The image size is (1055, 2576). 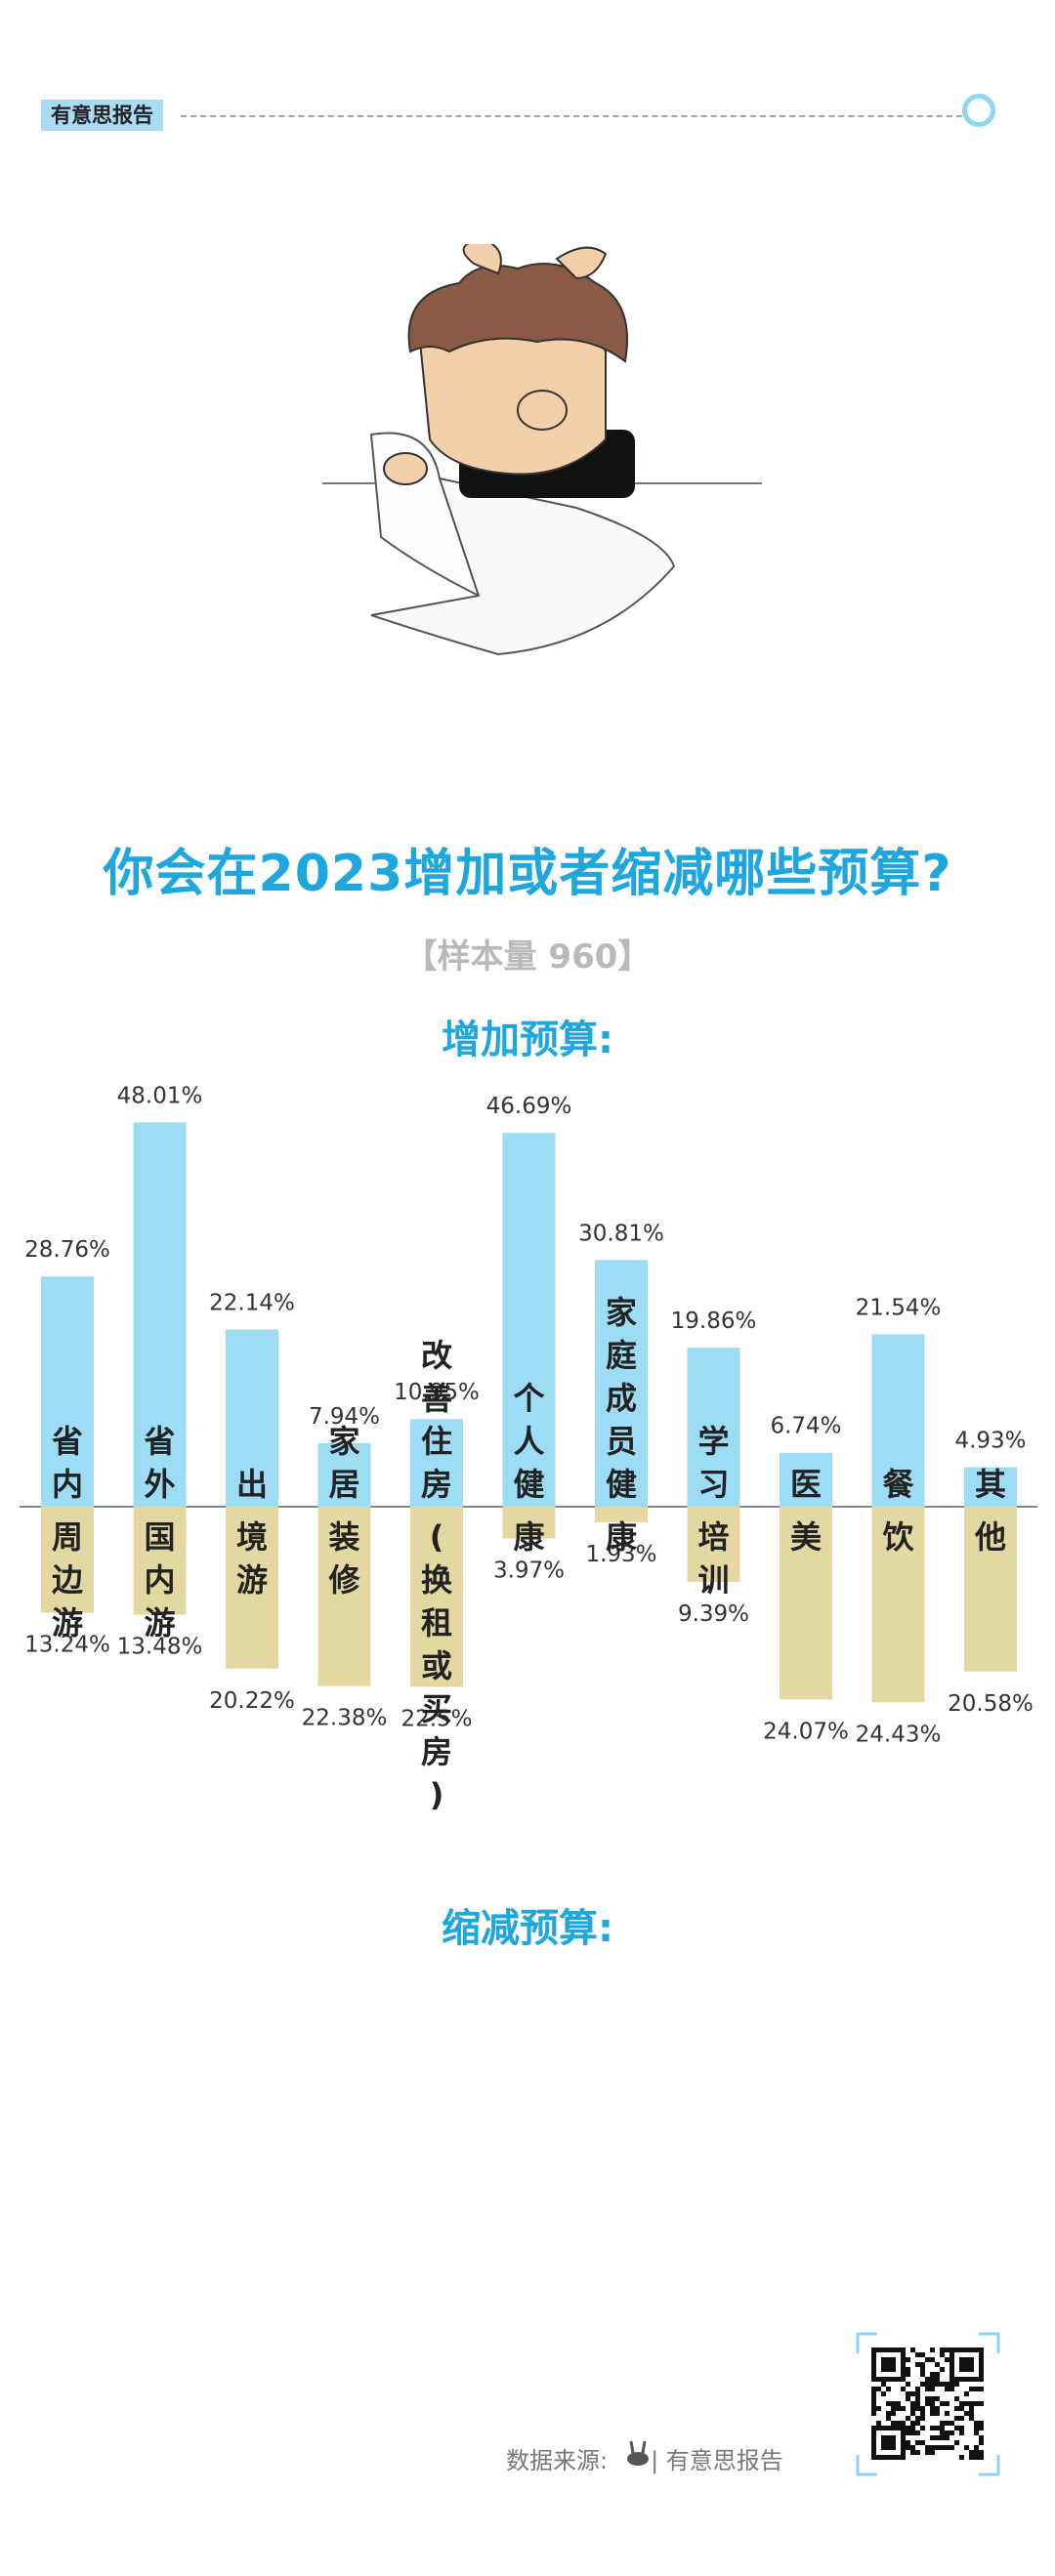 What do you see at coordinates (806, 1732) in the screenshot?
I see `value-label-decrease-8: 24.07%` at bounding box center [806, 1732].